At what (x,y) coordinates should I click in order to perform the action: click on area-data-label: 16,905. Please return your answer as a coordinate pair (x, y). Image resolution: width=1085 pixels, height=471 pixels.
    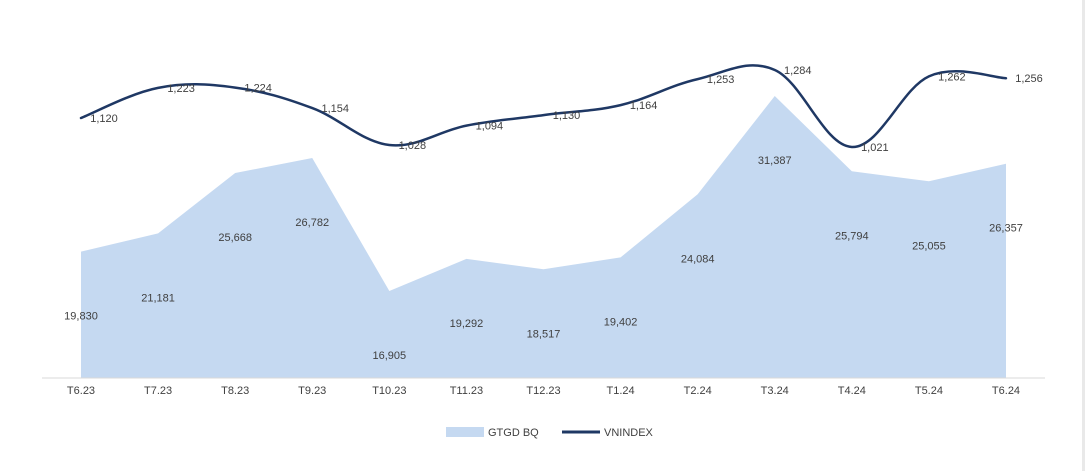
    Looking at the image, I should click on (390, 356).